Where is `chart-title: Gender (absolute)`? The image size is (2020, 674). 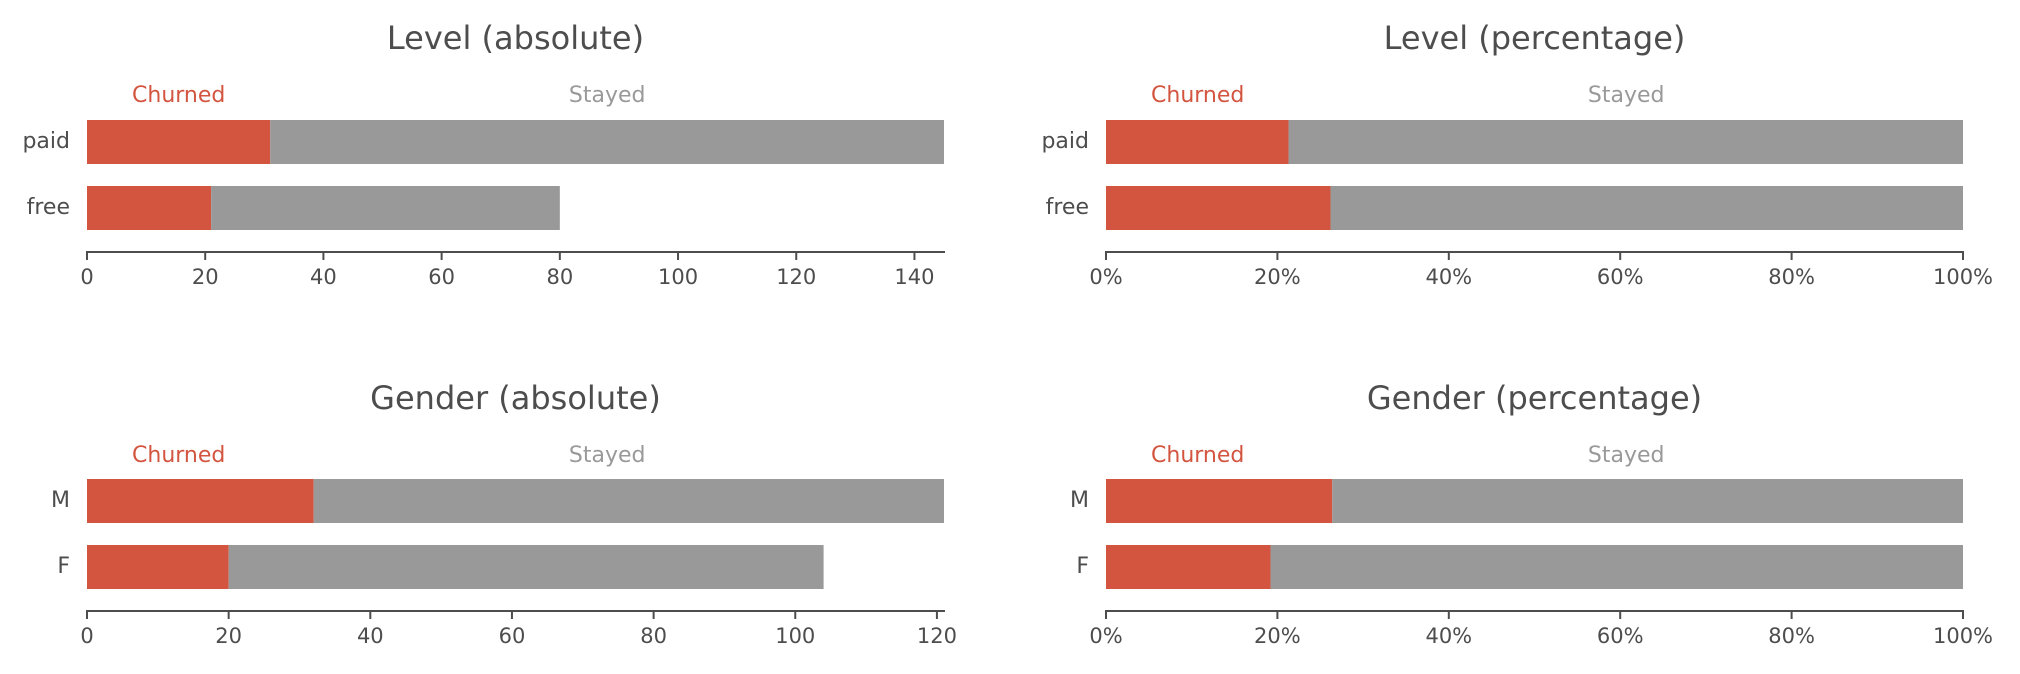
chart-title: Gender (absolute) is located at coordinates (515, 398).